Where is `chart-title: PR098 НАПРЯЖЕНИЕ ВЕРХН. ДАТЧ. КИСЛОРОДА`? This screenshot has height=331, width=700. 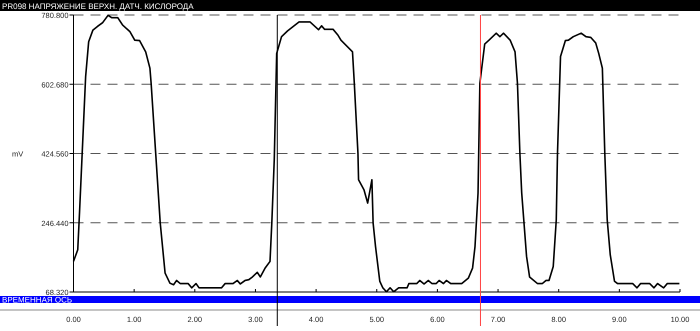 chart-title: PR098 НАПРЯЖЕНИЕ ВЕРХН. ДАТЧ. КИСЛОРОДА is located at coordinates (98, 6).